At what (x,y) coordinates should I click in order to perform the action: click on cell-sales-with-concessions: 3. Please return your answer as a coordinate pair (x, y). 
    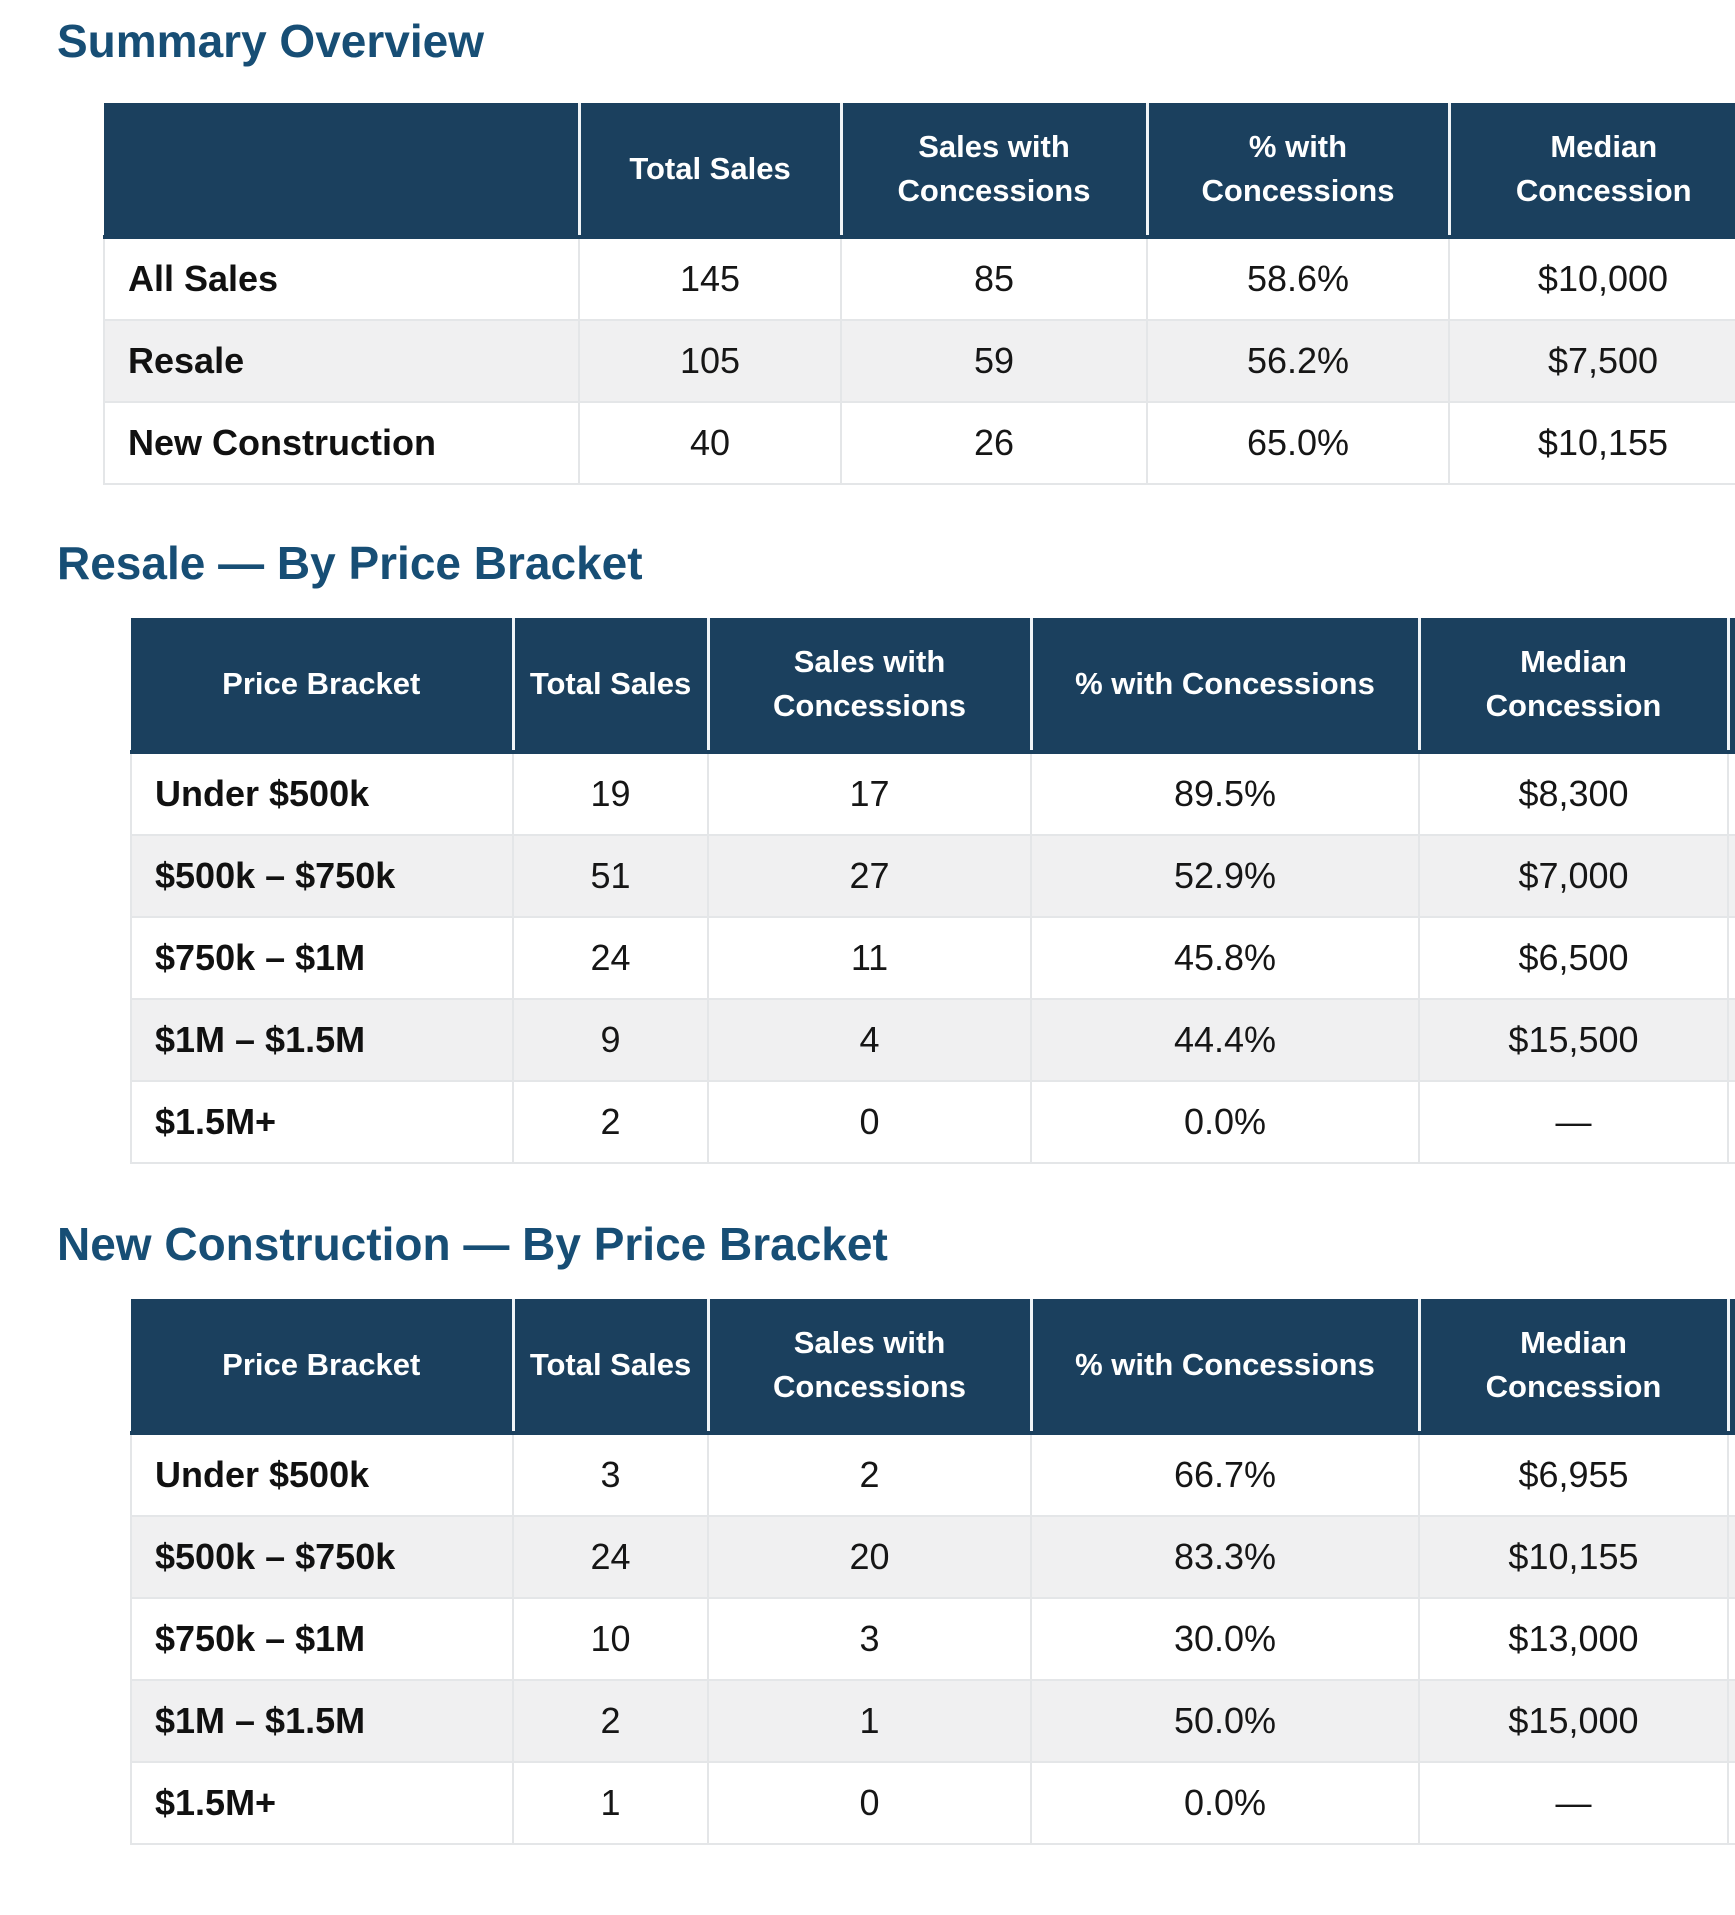
    Looking at the image, I should click on (869, 1639).